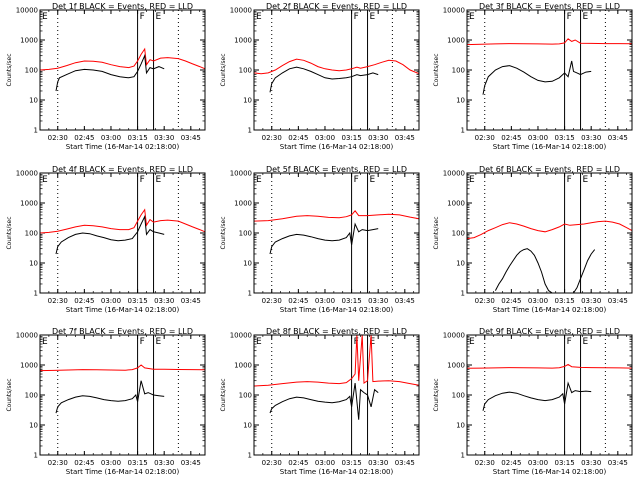 The height and width of the screenshot is (480, 640). What do you see at coordinates (122, 331) in the screenshot?
I see `panel-title: Det 7f BLACK = Events, RED = LLD` at bounding box center [122, 331].